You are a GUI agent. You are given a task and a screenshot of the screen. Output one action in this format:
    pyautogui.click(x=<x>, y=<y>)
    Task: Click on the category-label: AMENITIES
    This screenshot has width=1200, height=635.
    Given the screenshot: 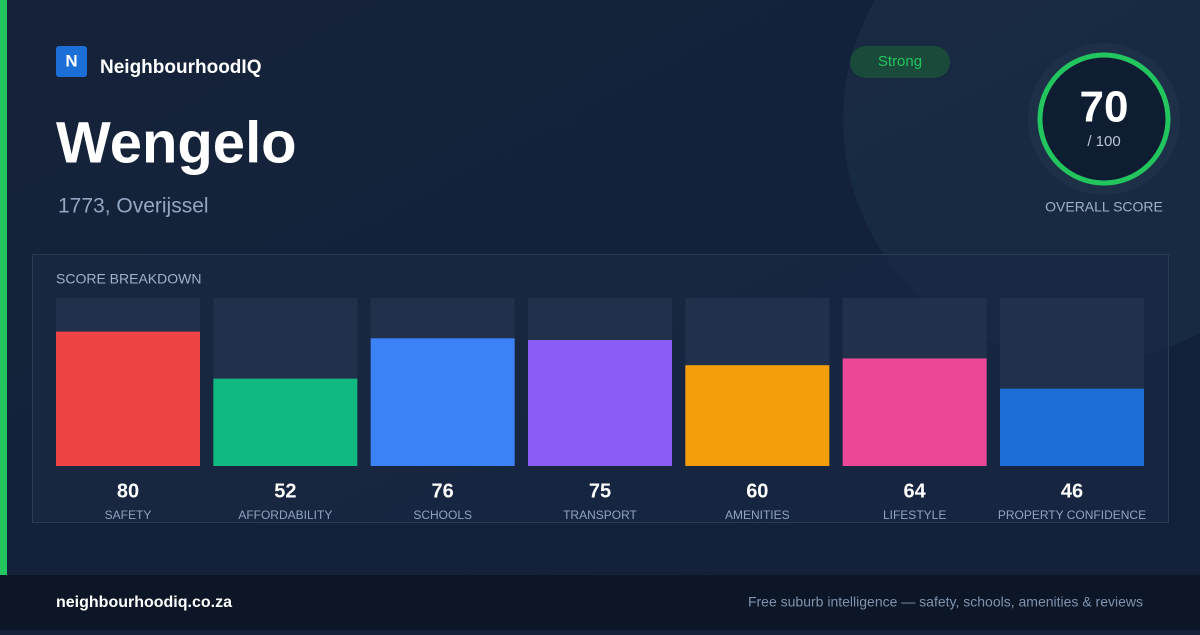 What is the action you would take?
    pyautogui.click(x=757, y=515)
    